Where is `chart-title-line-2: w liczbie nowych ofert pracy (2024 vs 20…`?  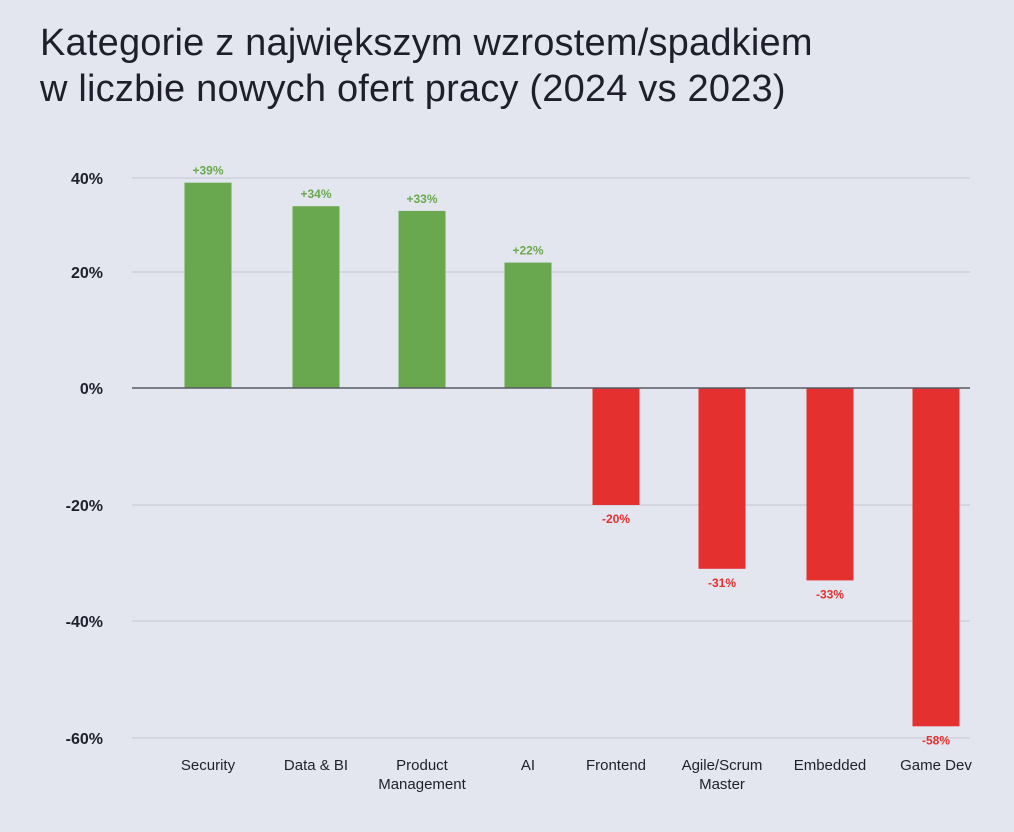 chart-title-line-2: w liczbie nowych ofert pracy (2024 vs 20… is located at coordinates (413, 89).